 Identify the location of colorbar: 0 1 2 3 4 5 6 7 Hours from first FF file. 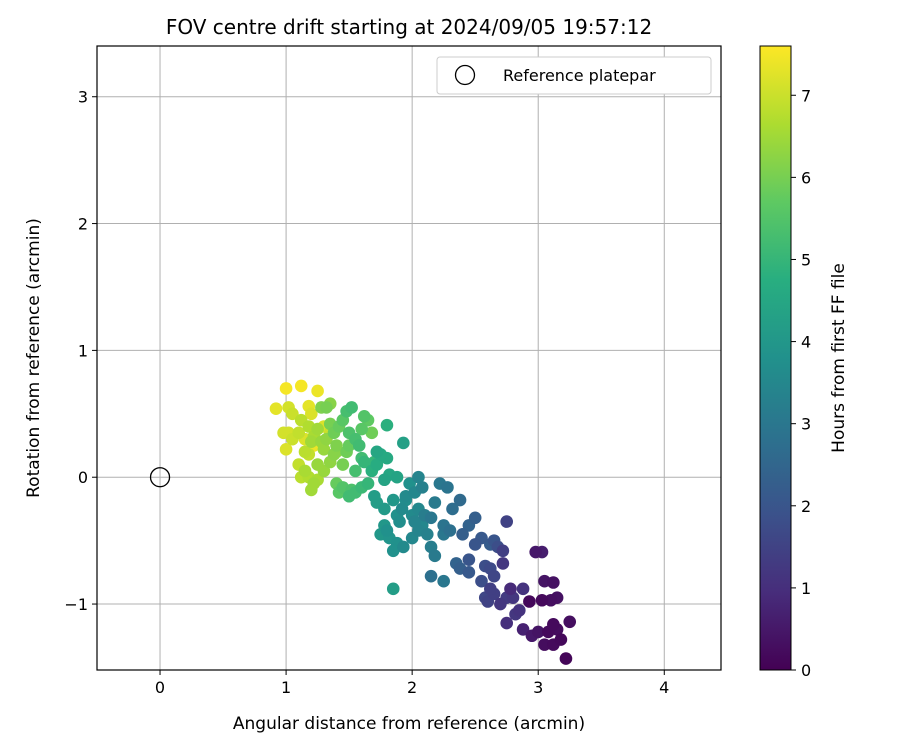
(804, 362).